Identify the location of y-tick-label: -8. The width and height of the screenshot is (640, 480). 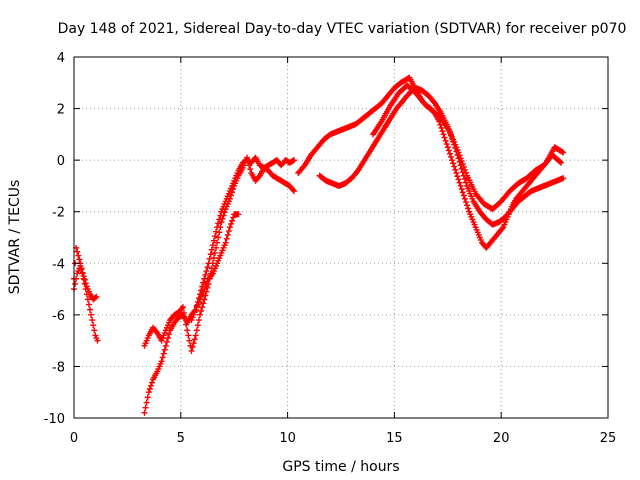
(58, 367).